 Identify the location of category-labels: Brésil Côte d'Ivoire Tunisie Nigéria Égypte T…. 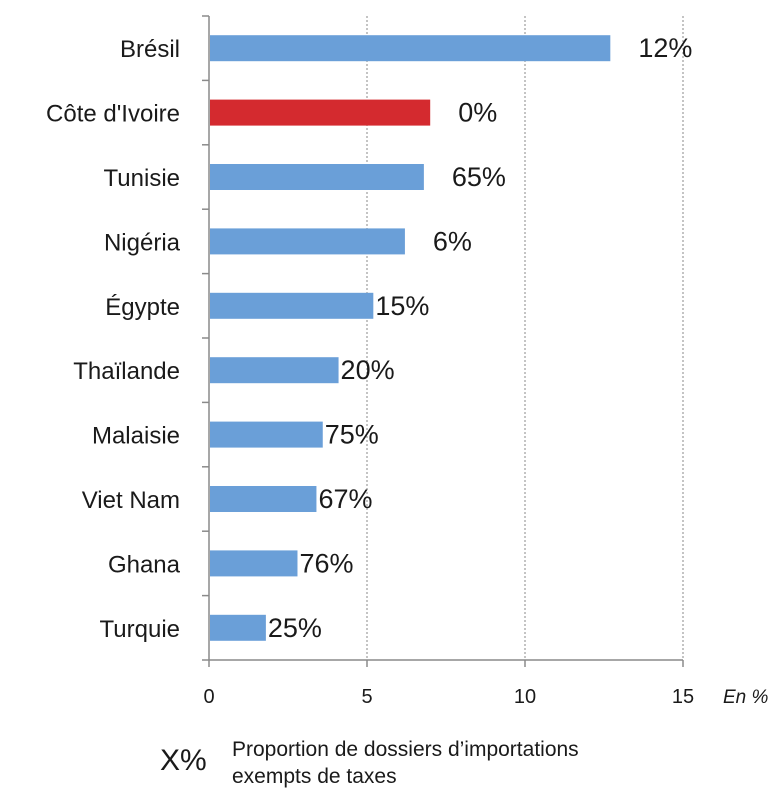
(113, 339).